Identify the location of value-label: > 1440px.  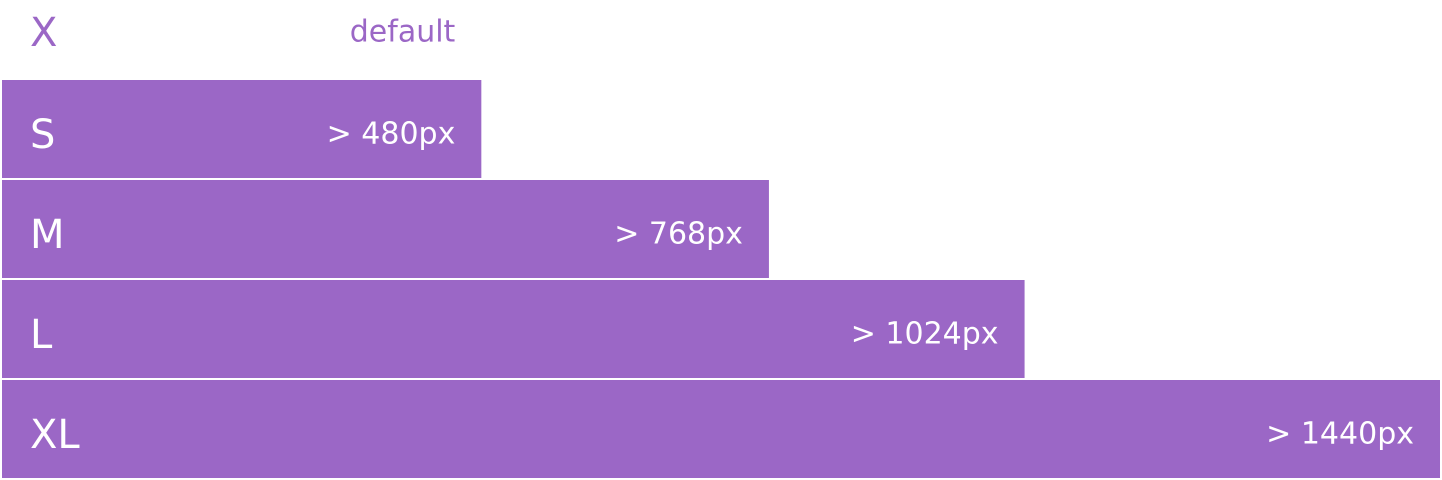
(1340, 434).